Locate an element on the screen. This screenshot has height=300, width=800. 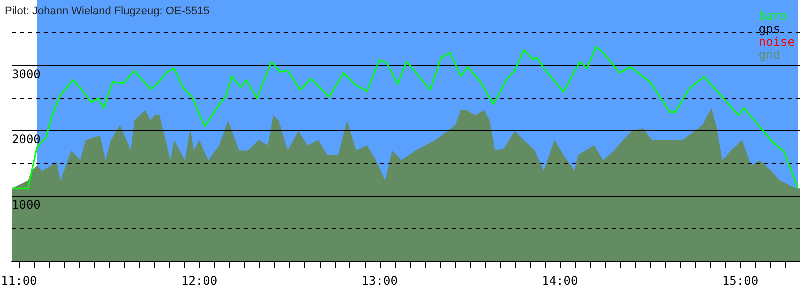
x-tick-label: 13:00 is located at coordinates (380, 281).